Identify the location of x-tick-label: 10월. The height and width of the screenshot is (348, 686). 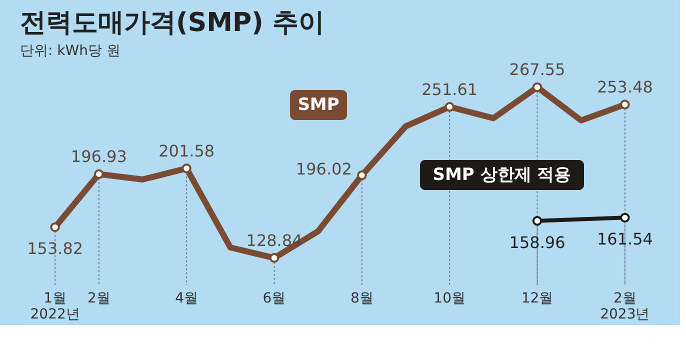
(450, 298).